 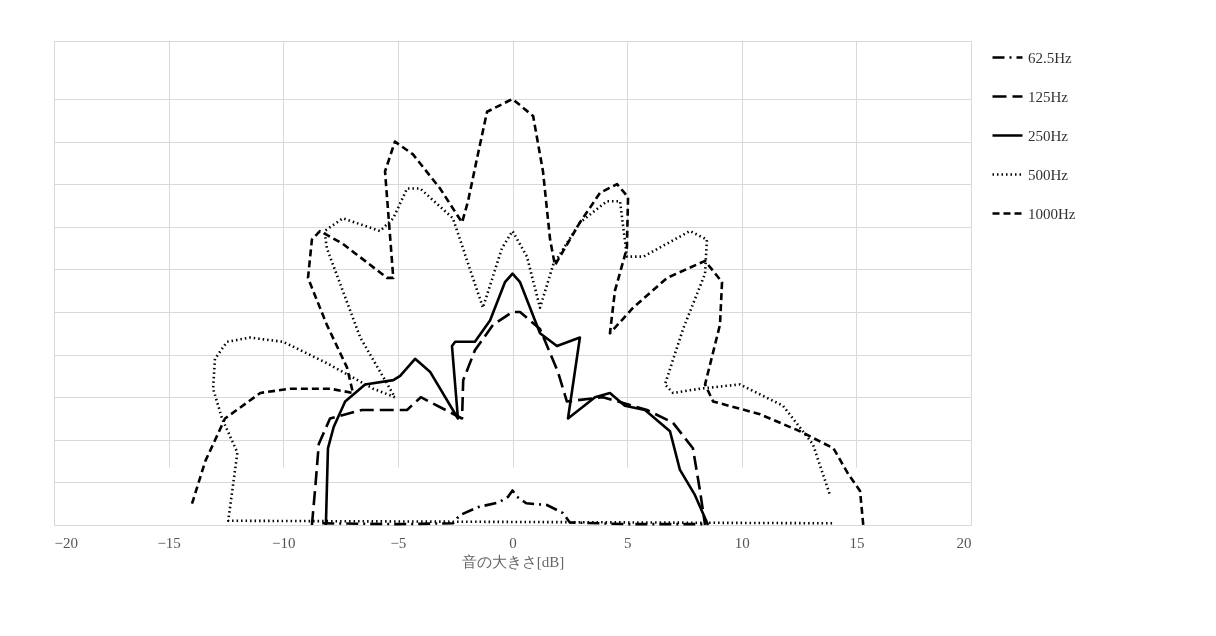 What do you see at coordinates (169, 542) in the screenshot?
I see `x-tick-label: −15` at bounding box center [169, 542].